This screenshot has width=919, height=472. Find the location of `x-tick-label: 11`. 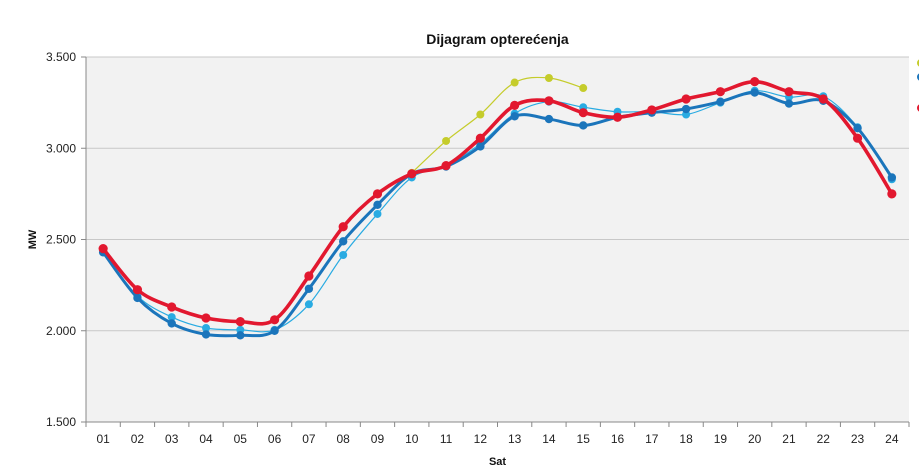

x-tick-label: 11 is located at coordinates (446, 439).